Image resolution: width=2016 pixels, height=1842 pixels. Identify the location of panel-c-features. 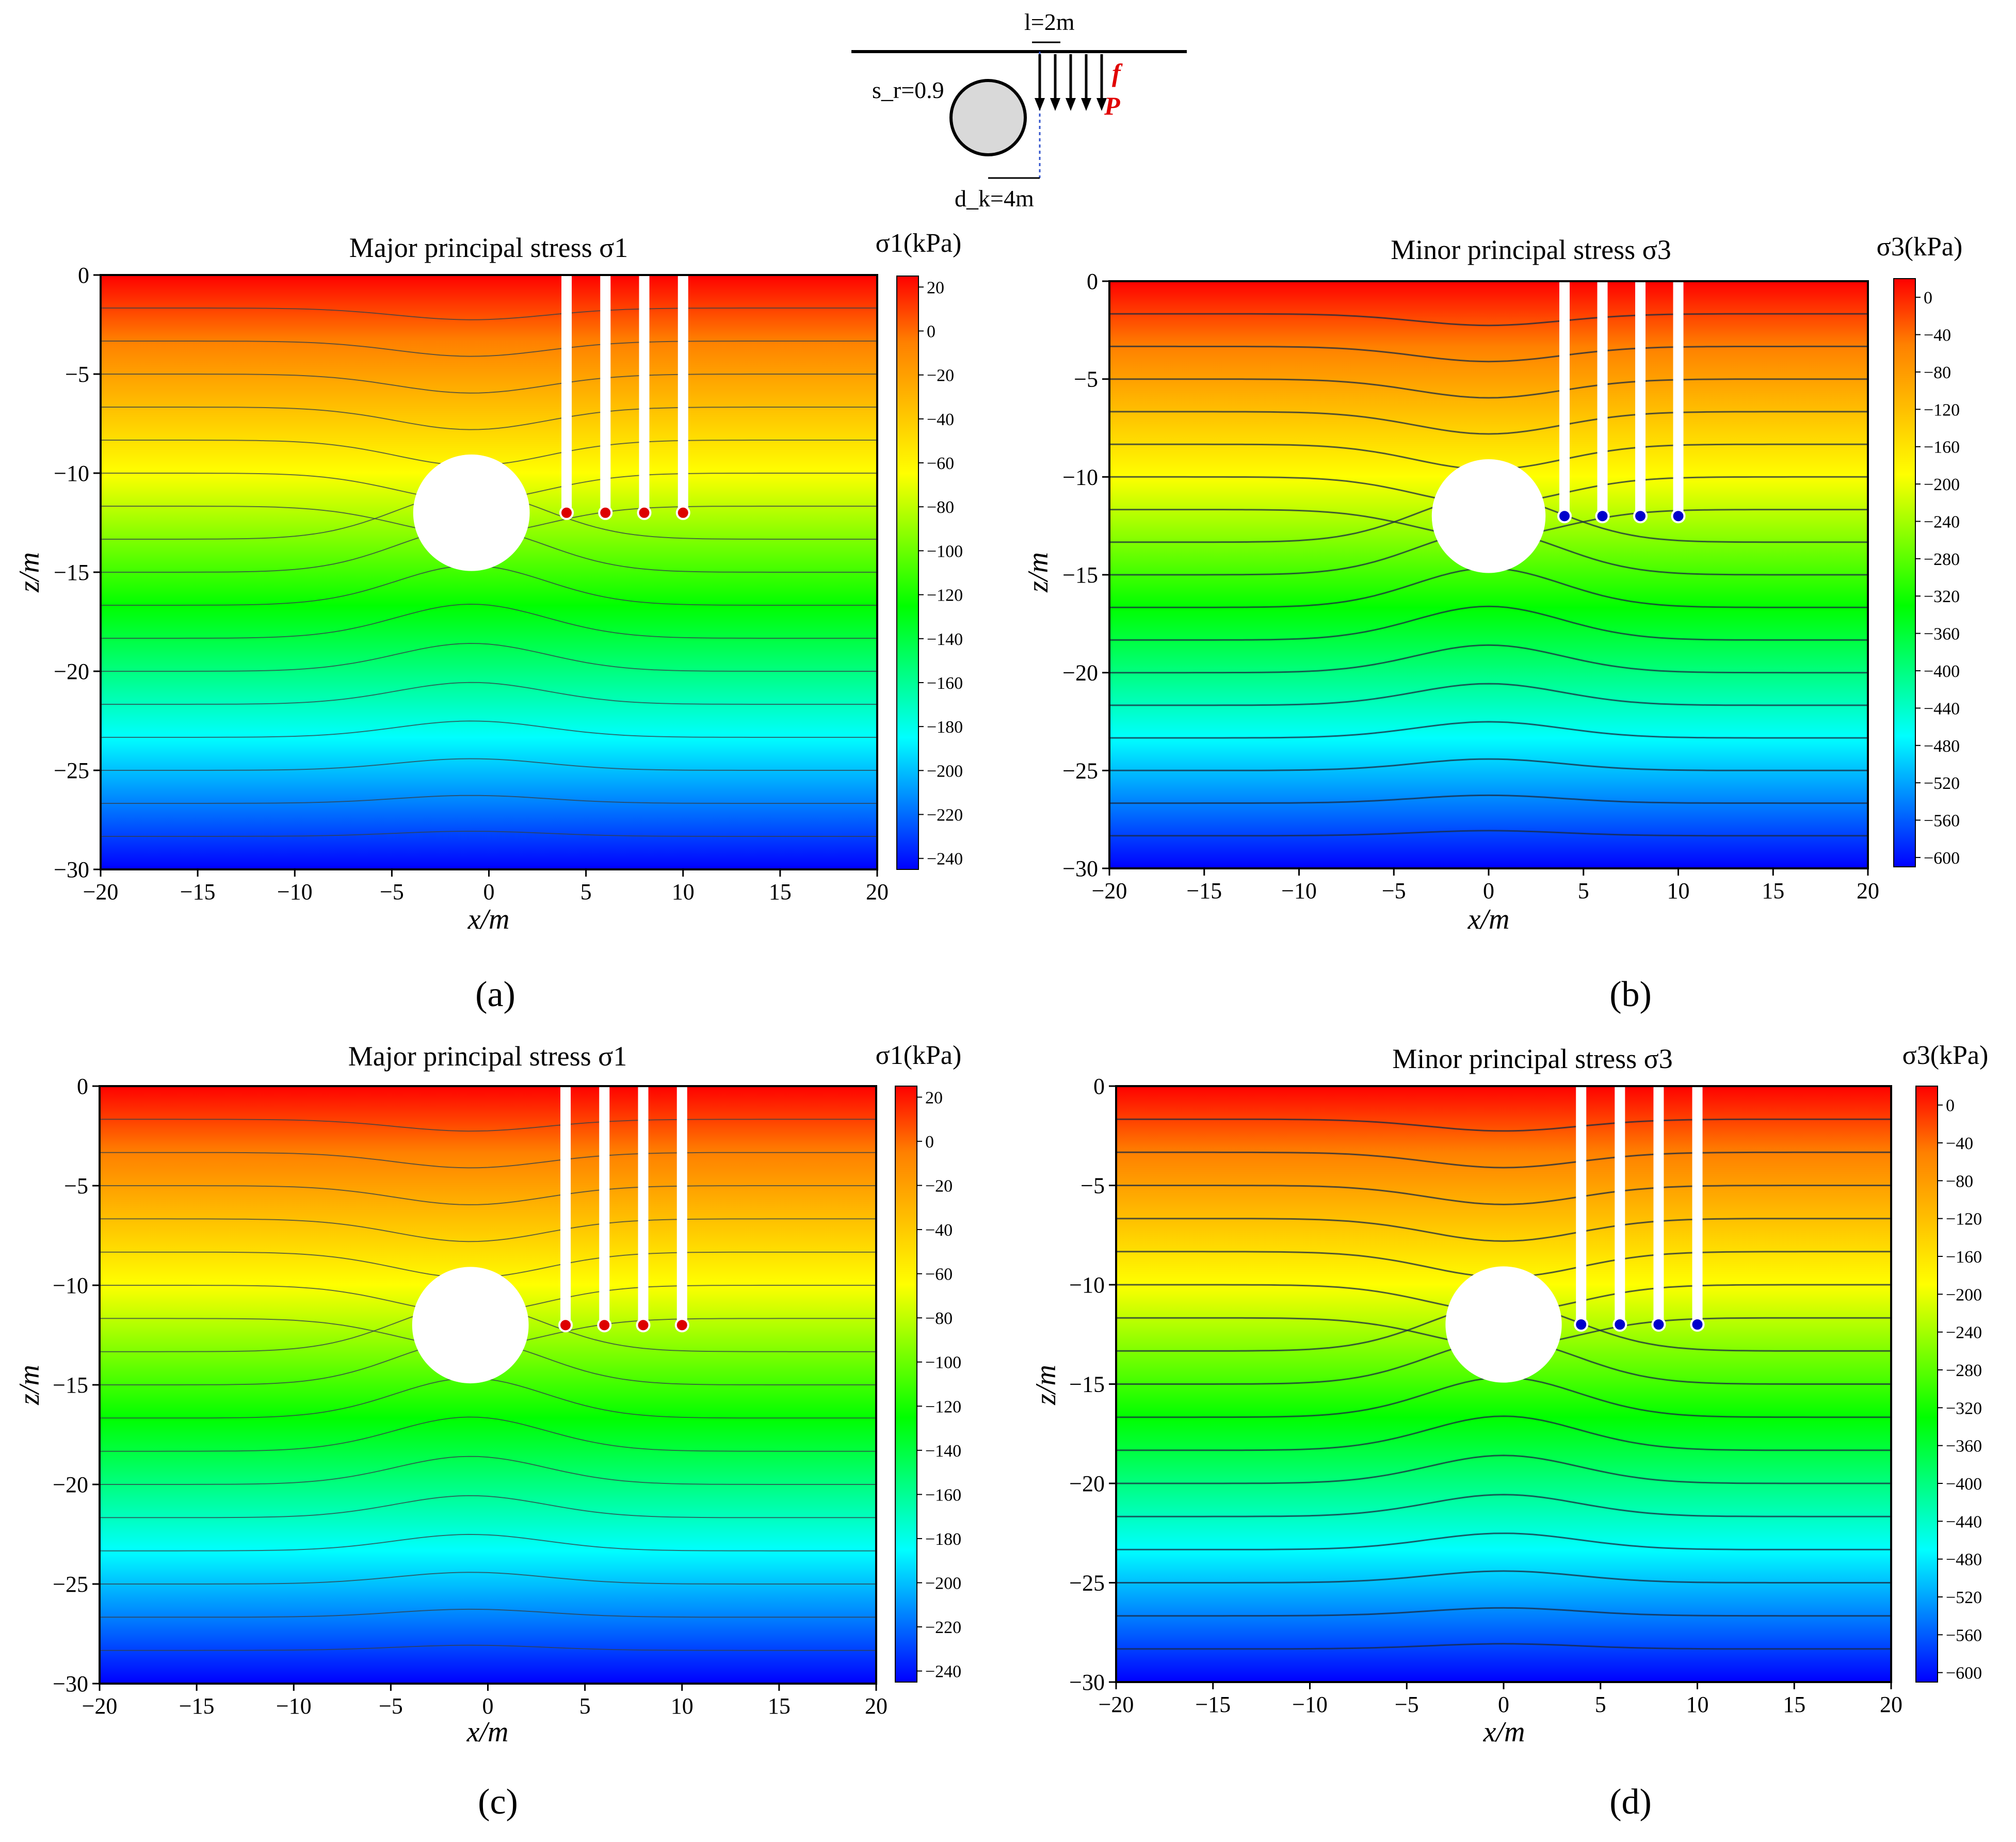
(551, 1235).